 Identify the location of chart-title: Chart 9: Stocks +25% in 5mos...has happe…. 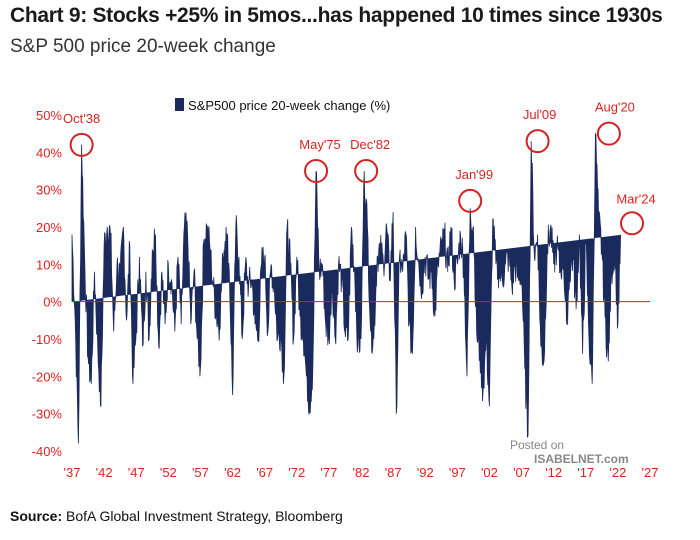
(336, 15).